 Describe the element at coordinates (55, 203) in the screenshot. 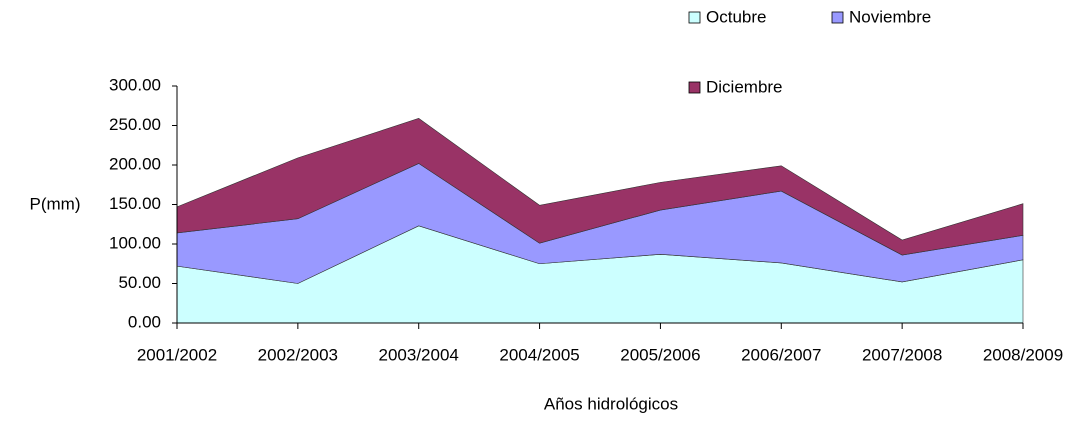

I see `y-axis-label: P(mm)` at that location.